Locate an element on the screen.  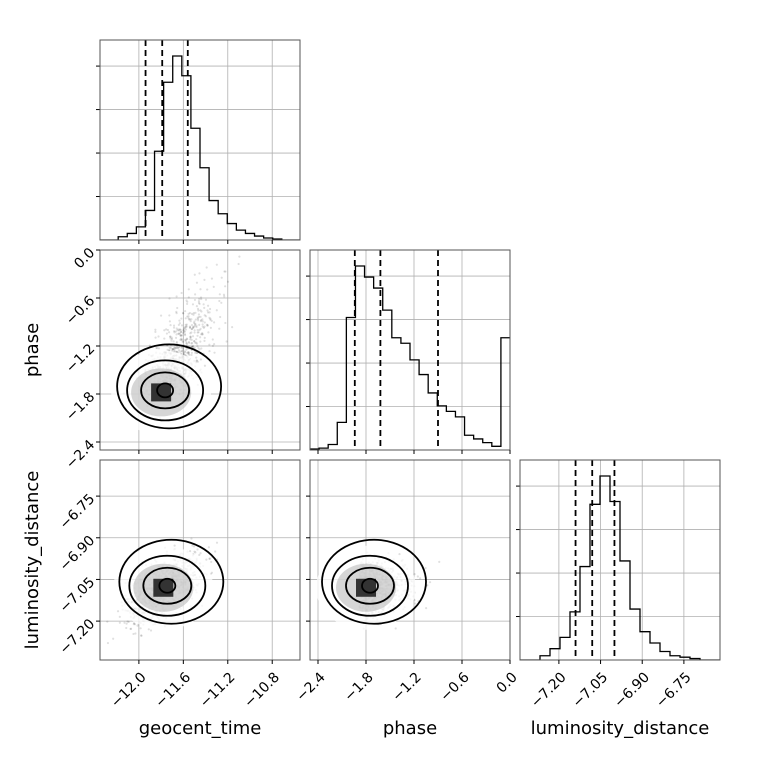
x-tick-label: −6.75 is located at coordinates (674, 690).